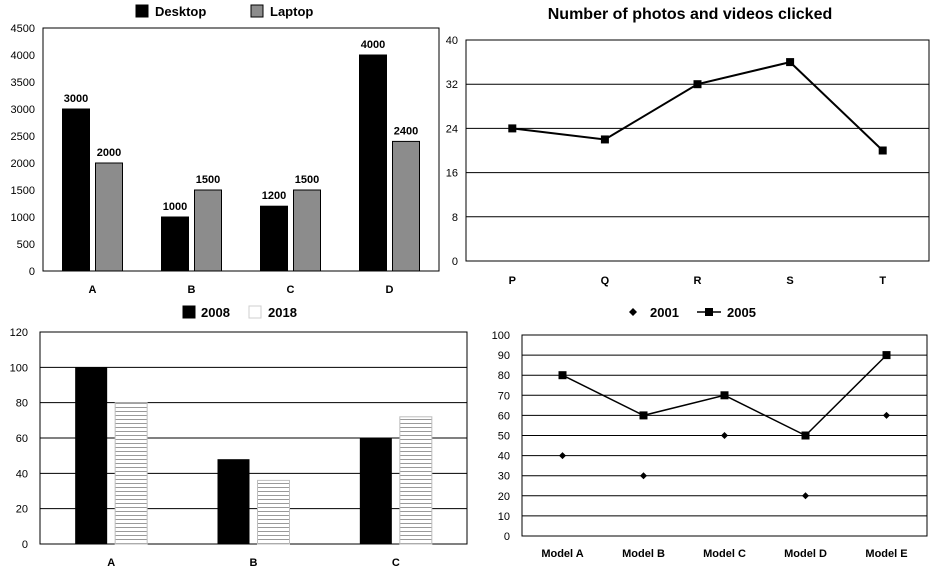  What do you see at coordinates (562, 554) in the screenshot?
I see `x-category-label: Model A` at bounding box center [562, 554].